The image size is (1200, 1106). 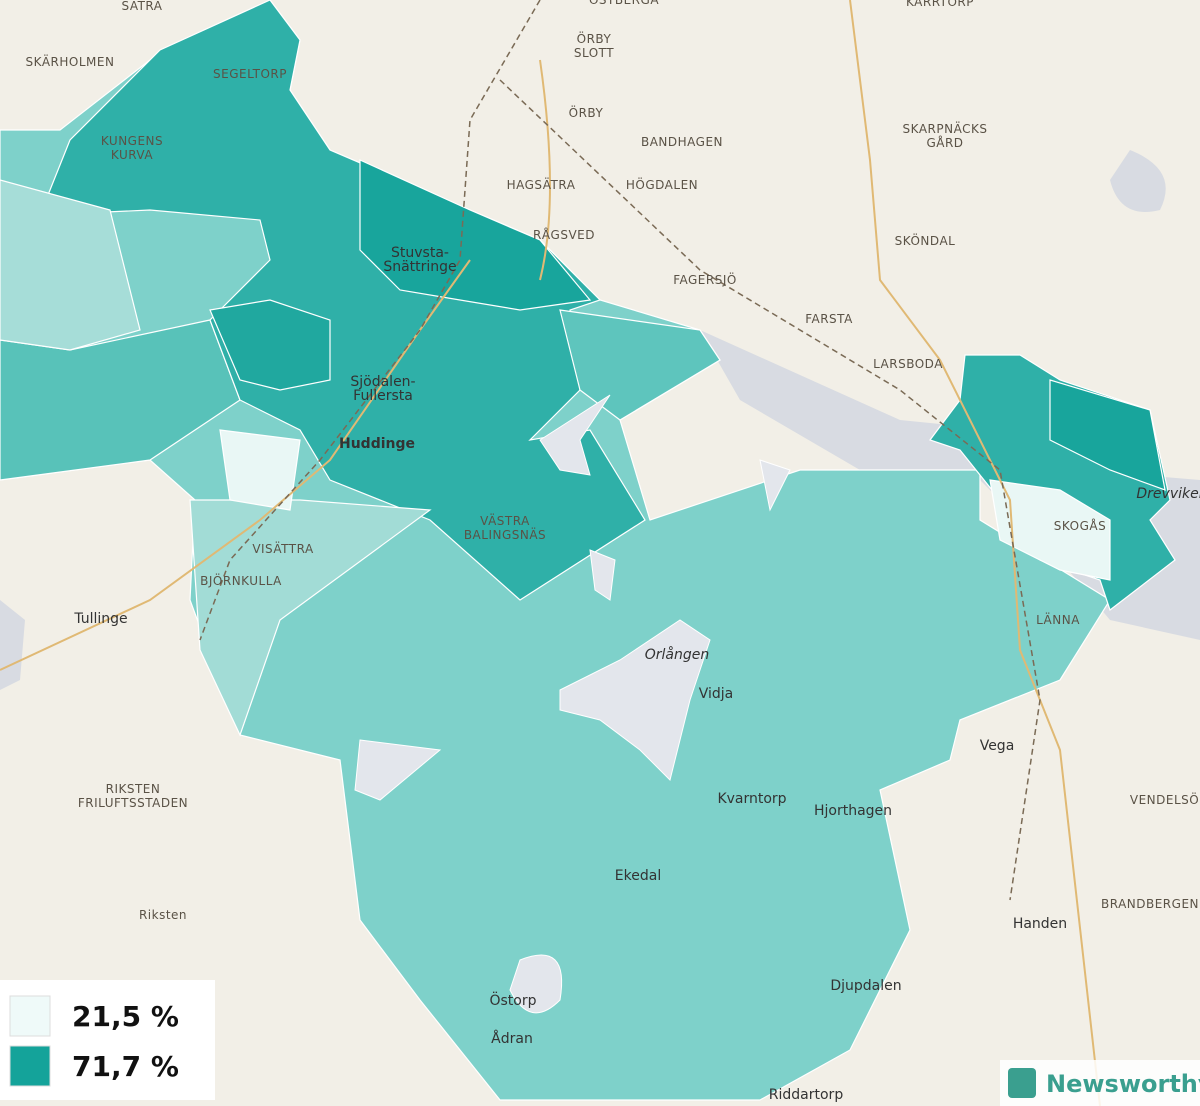 What do you see at coordinates (133, 789) in the screenshot?
I see `place-label: RIKSTEN` at bounding box center [133, 789].